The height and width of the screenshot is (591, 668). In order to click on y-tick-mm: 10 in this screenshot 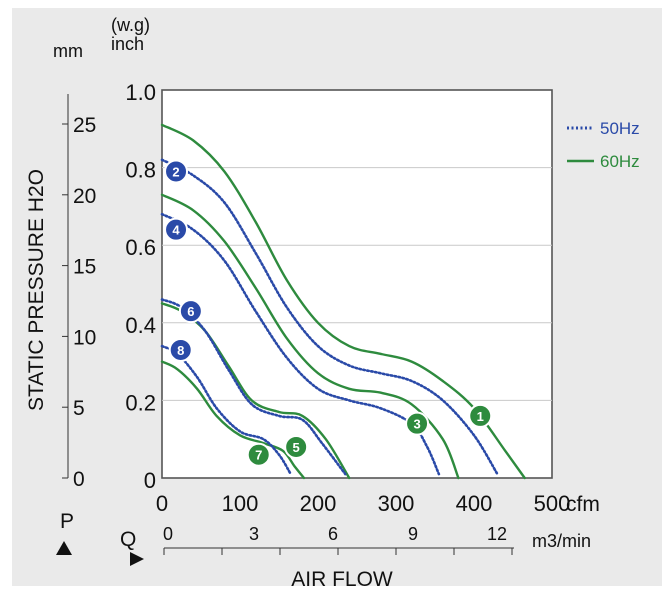, I will do `click(84, 337)`.